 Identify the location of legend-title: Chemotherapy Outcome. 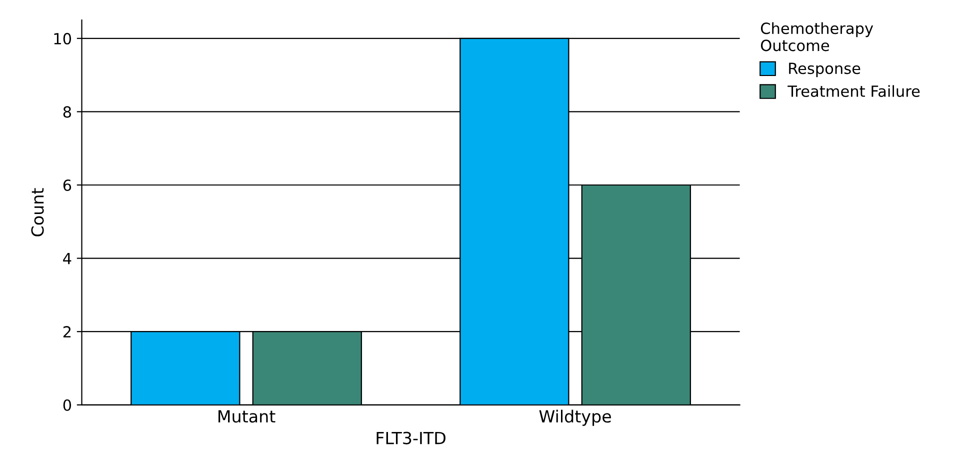
(817, 37).